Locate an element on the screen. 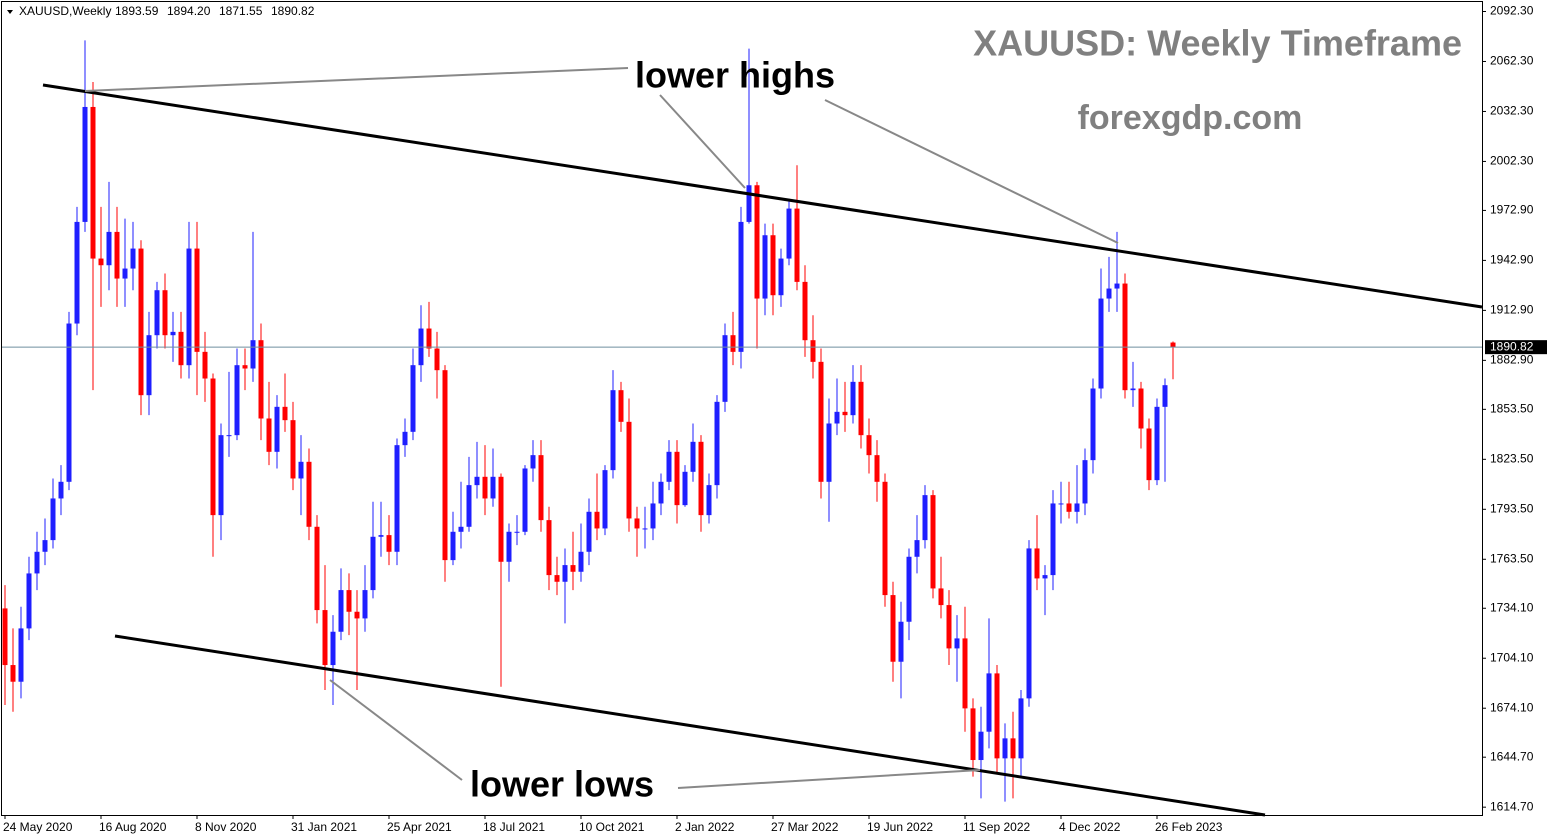 The image size is (1550, 840). y-tick-label: 2062.30 is located at coordinates (1512, 61).